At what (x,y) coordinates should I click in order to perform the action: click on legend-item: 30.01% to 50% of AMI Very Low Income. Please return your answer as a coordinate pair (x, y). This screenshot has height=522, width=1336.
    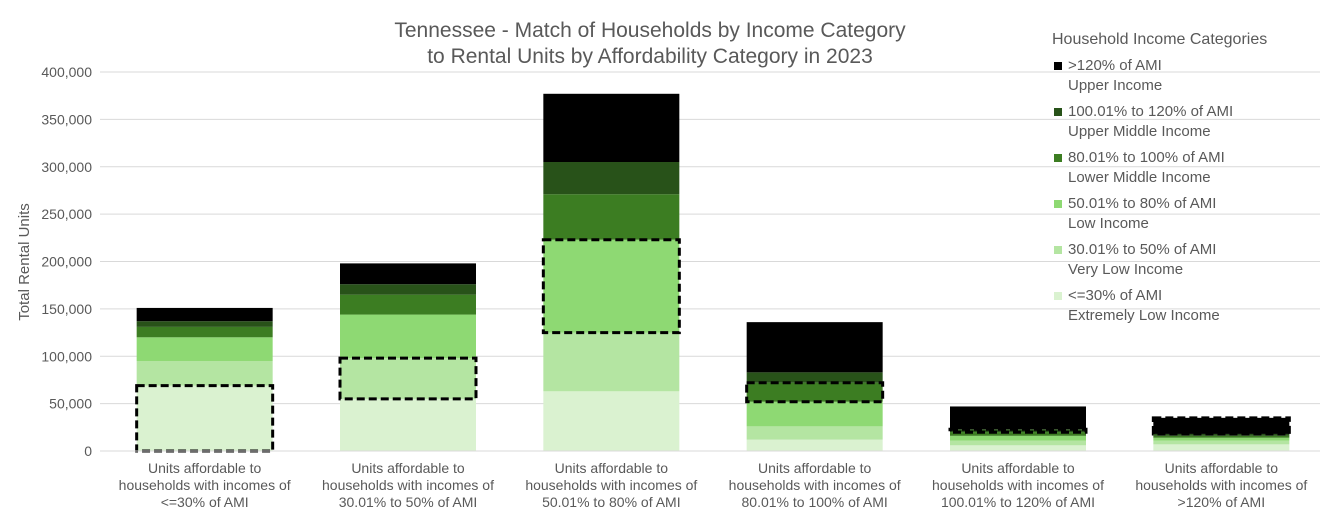
    Looking at the image, I should click on (1192, 260).